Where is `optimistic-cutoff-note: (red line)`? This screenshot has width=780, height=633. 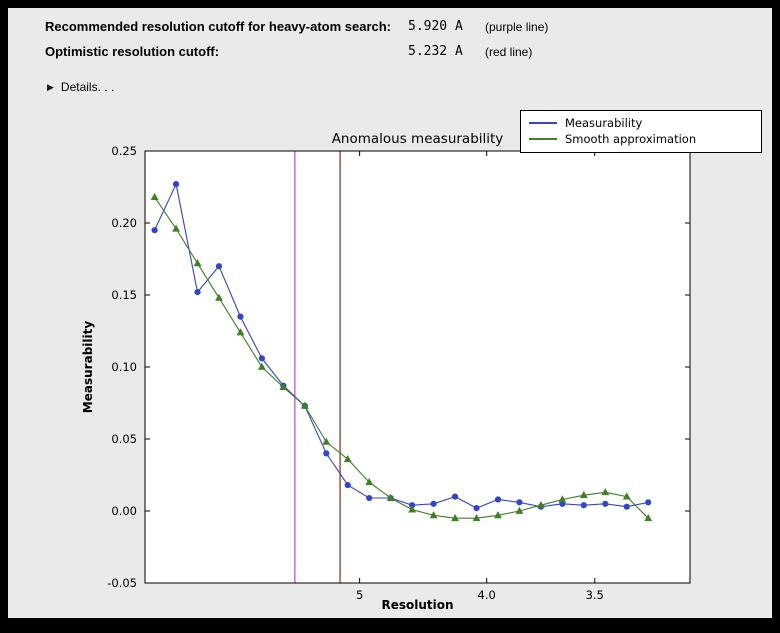 optimistic-cutoff-note: (red line) is located at coordinates (509, 52).